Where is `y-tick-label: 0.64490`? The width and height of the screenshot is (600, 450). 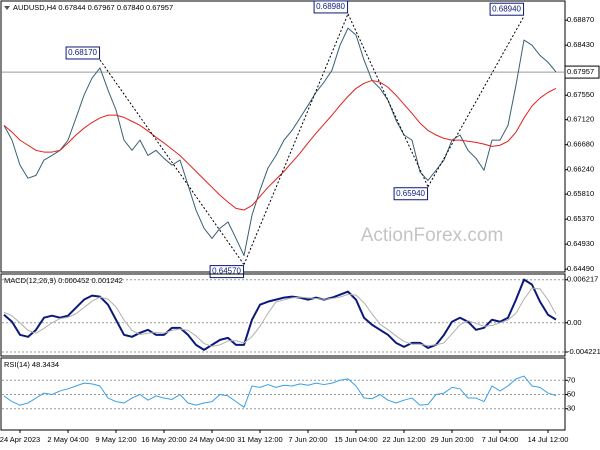 y-tick-label: 0.64490 is located at coordinates (580, 268).